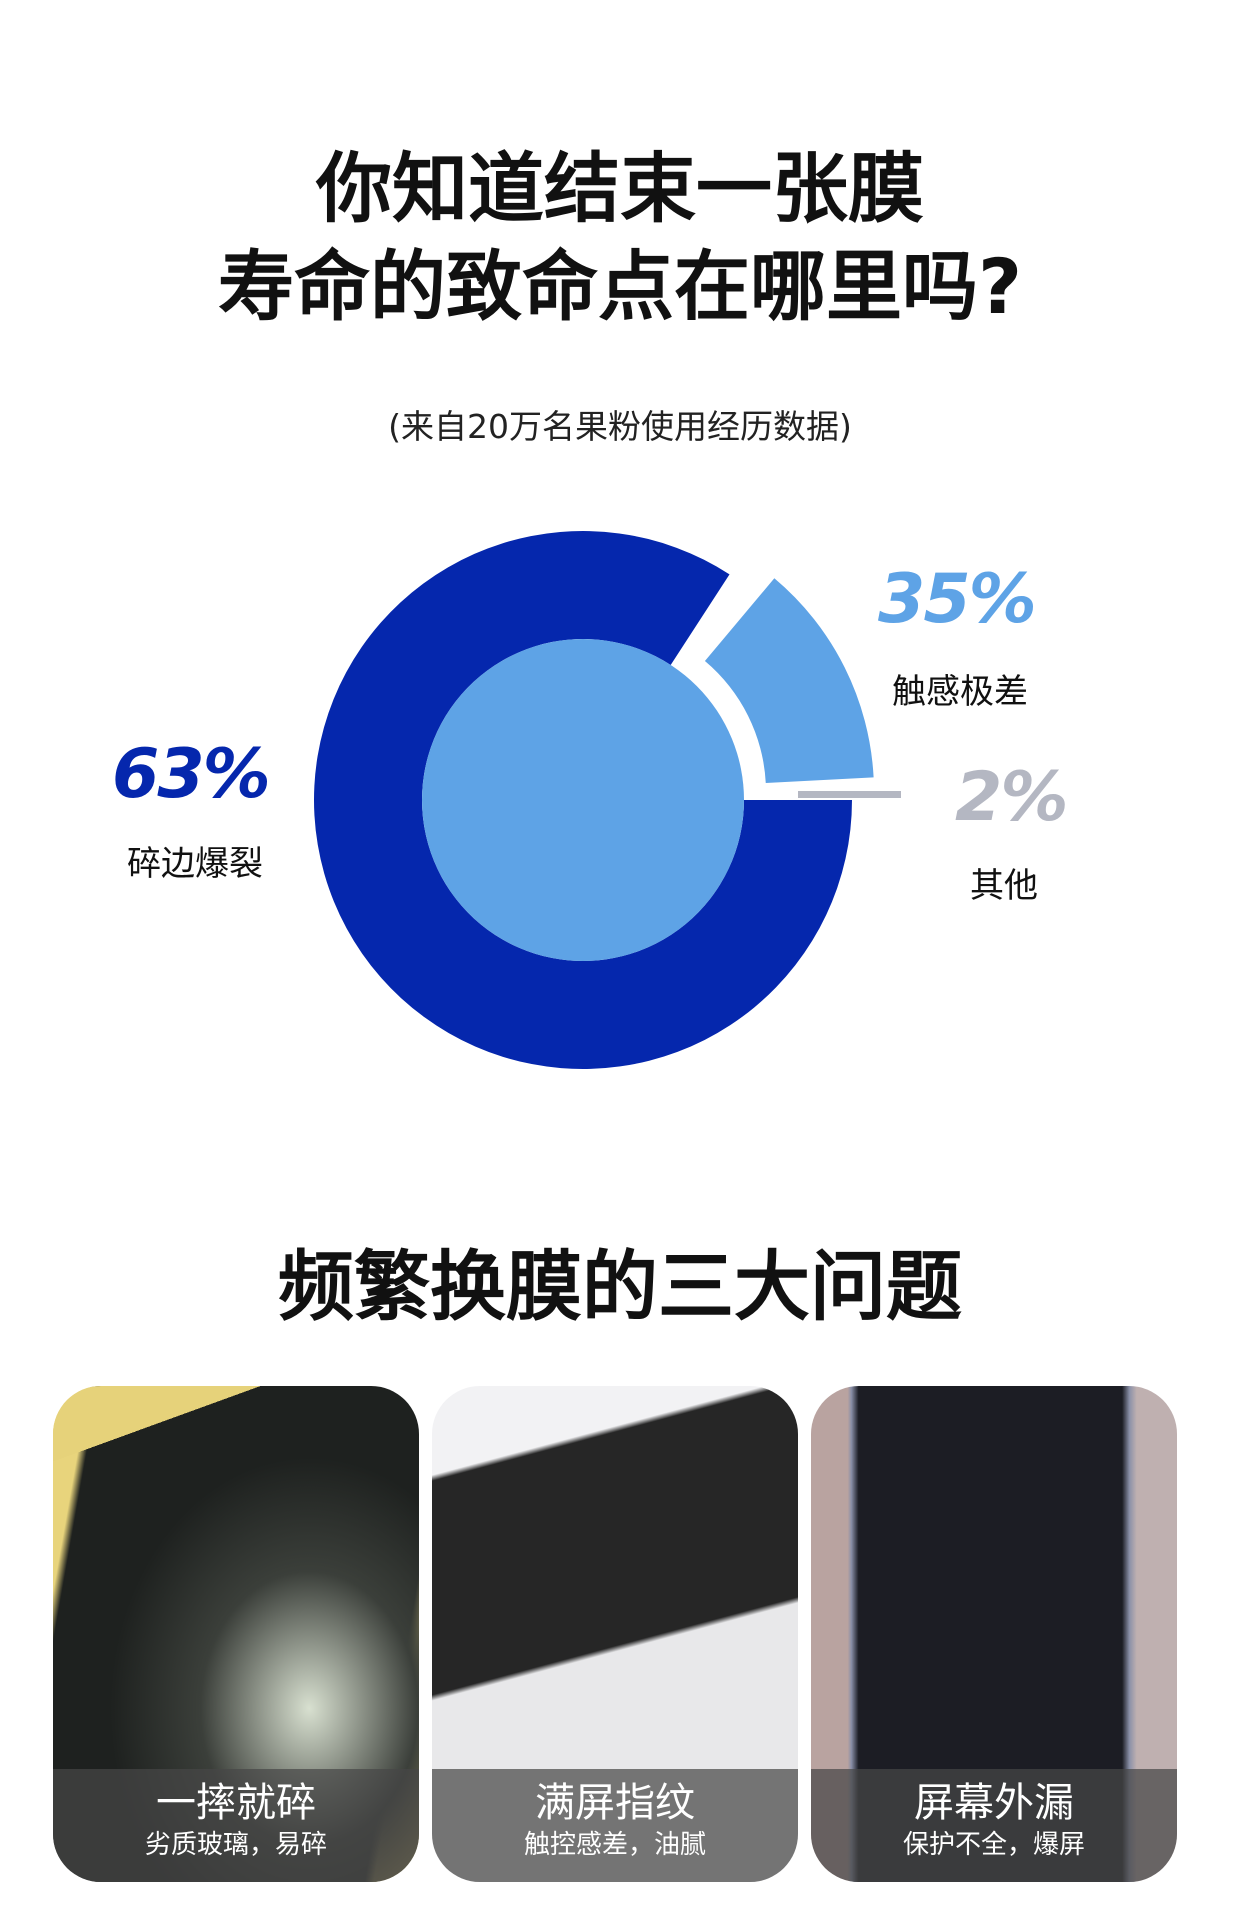  Describe the element at coordinates (615, 1634) in the screenshot. I see `problem-card-fingerprint: 满屏指纹触控感差，油腻` at that location.